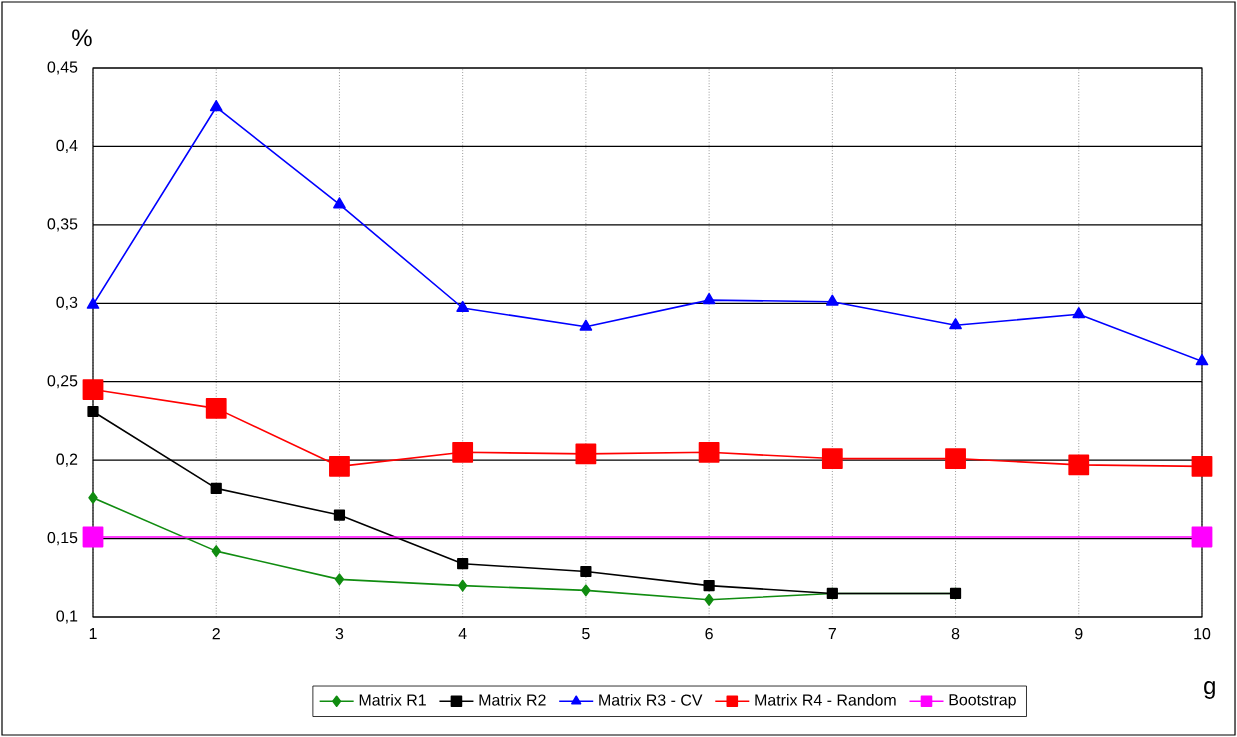 This screenshot has height=737, width=1237. What do you see at coordinates (709, 634) in the screenshot?
I see `x-tick-label: 6` at bounding box center [709, 634].